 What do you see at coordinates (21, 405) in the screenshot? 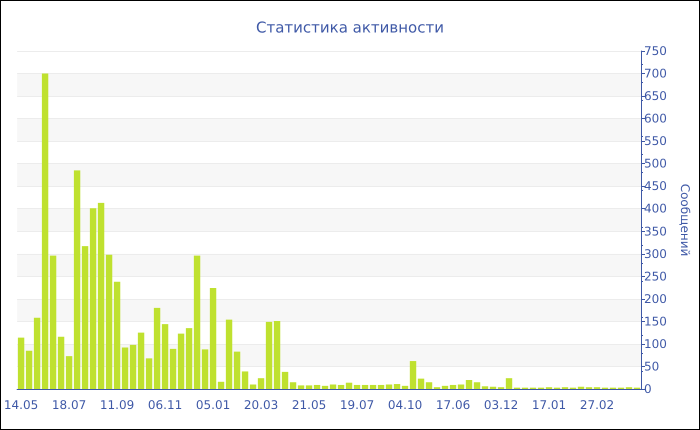
I see `x-tick-label: 14.05` at bounding box center [21, 405].